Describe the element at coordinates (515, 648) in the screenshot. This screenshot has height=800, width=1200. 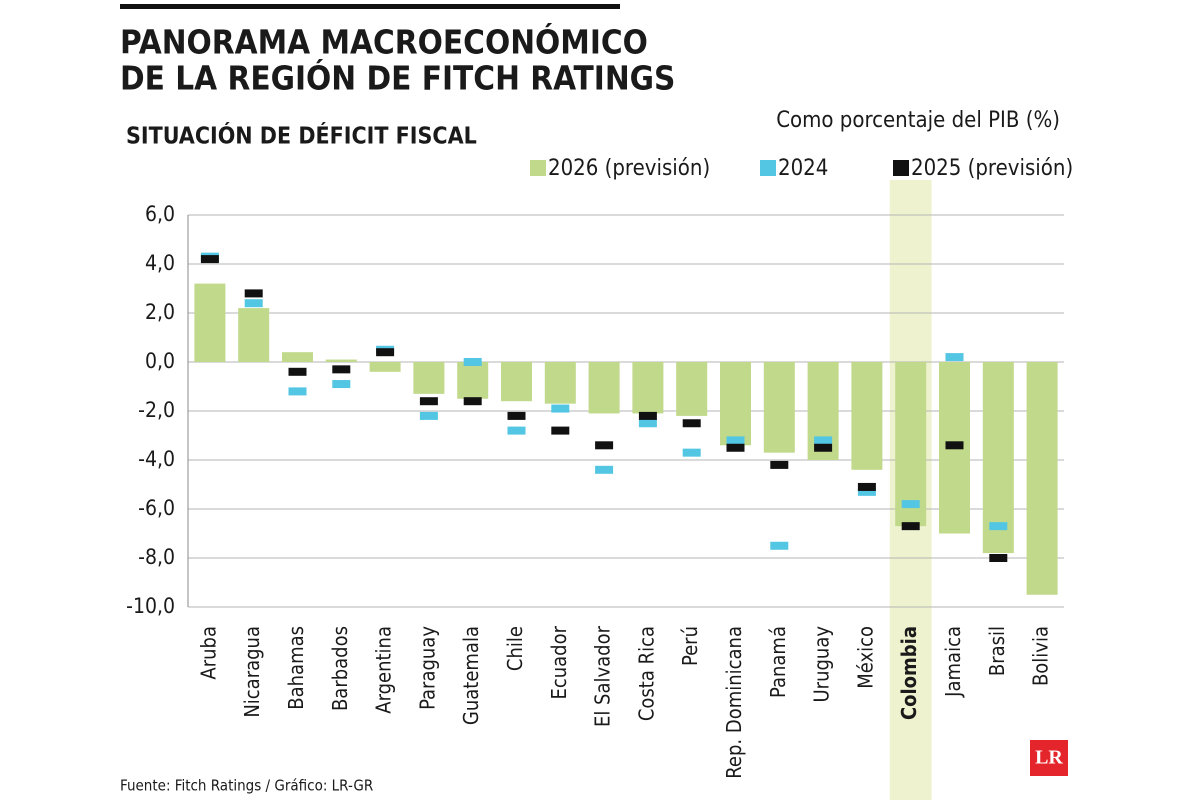
I see `x-tick-label: Chile` at that location.